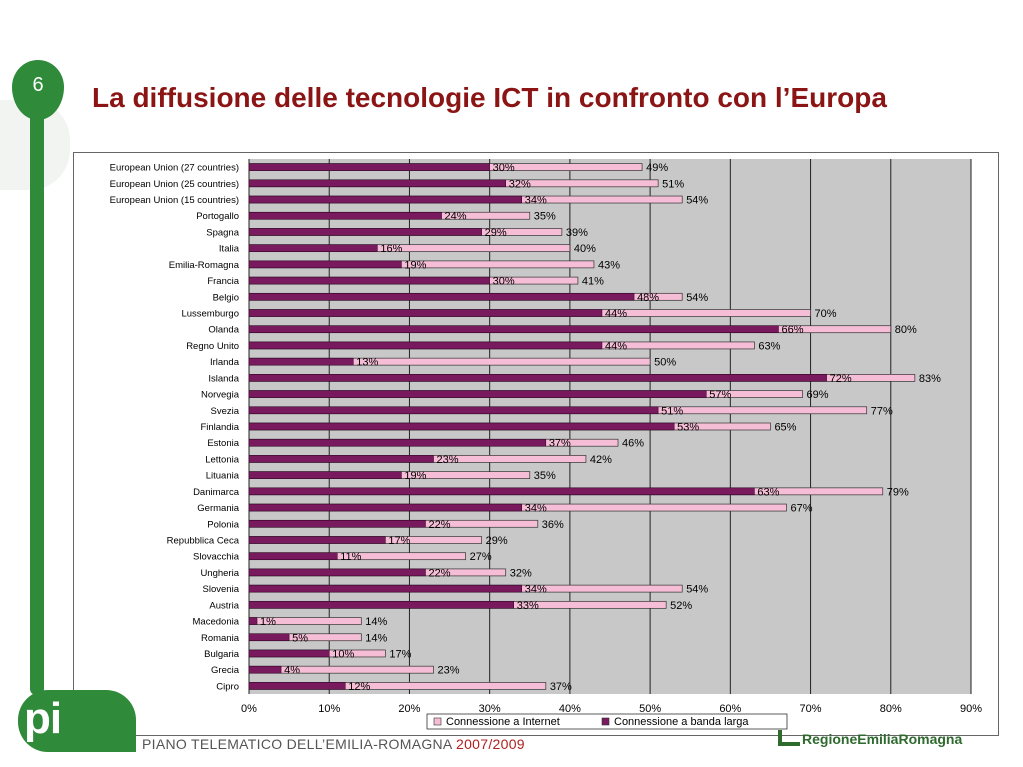  What do you see at coordinates (225, 362) in the screenshot?
I see `category-label: Irlanda` at bounding box center [225, 362].